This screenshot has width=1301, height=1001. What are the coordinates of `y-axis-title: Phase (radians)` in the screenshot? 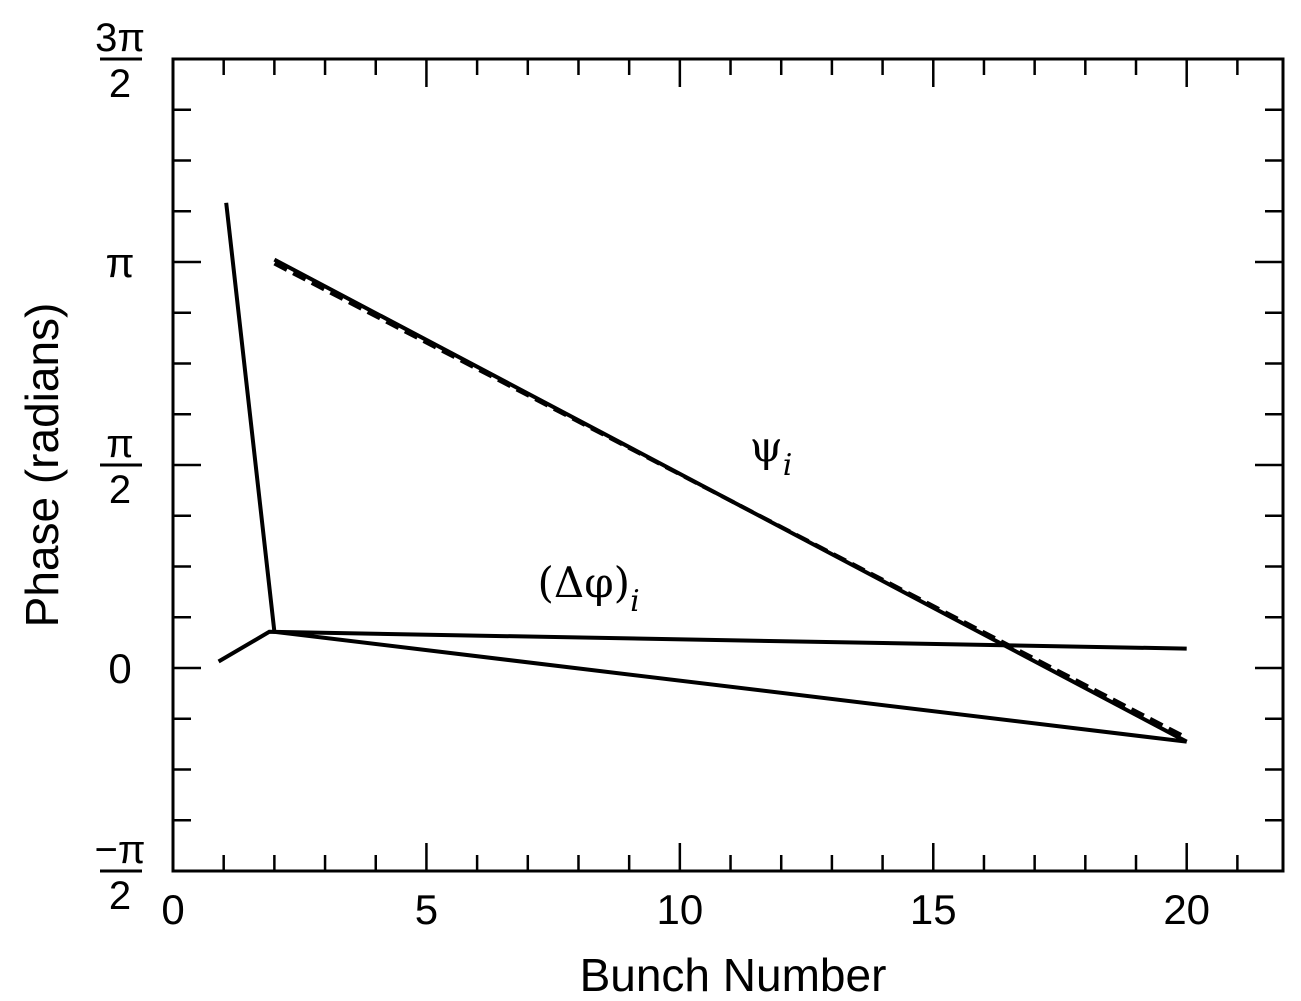 It's located at (42, 465).